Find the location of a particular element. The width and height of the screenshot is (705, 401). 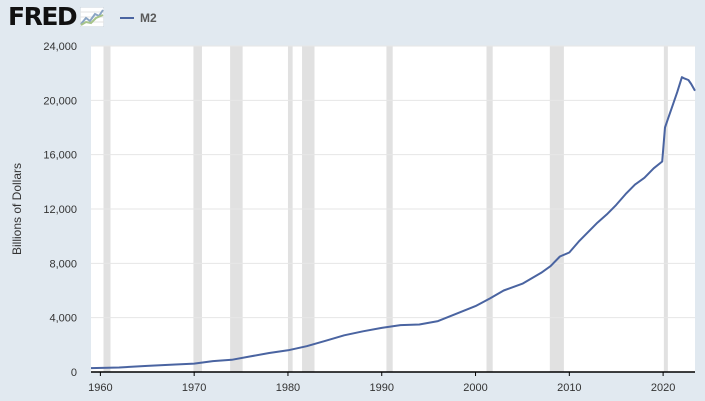

x-tick-label: 2000 is located at coordinates (475, 388).